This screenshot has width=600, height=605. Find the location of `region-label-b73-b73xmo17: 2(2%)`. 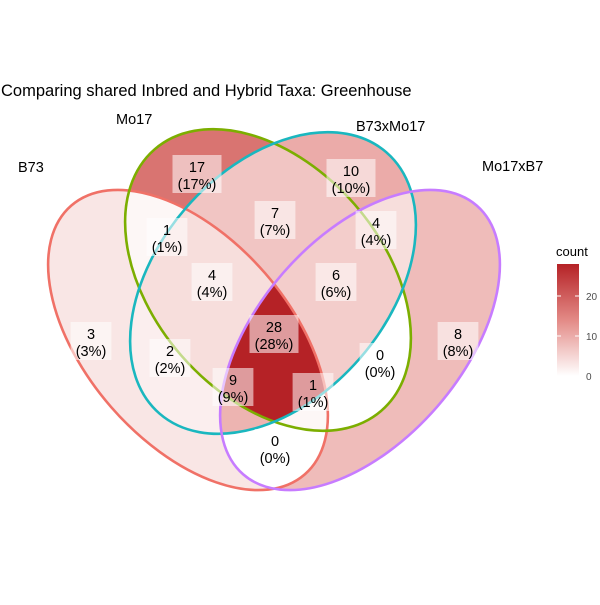

region-label-b73-b73xmo17: 2(2%) is located at coordinates (170, 358).